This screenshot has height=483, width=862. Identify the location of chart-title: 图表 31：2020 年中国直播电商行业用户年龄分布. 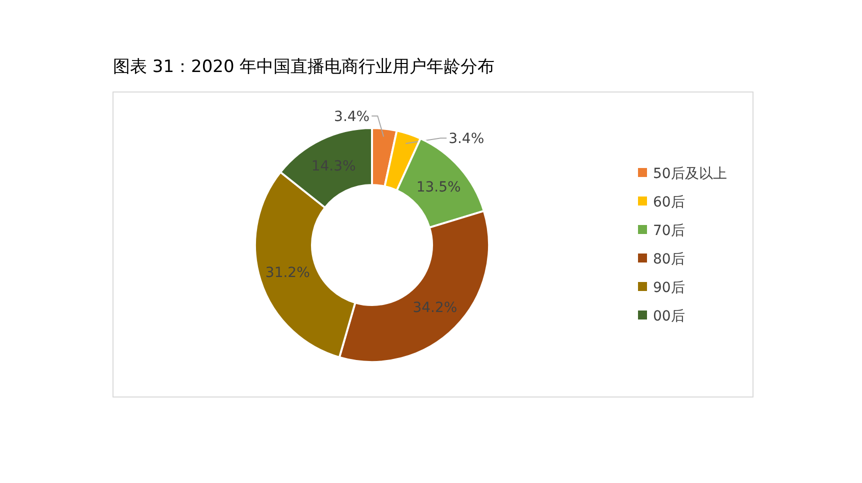
(304, 67).